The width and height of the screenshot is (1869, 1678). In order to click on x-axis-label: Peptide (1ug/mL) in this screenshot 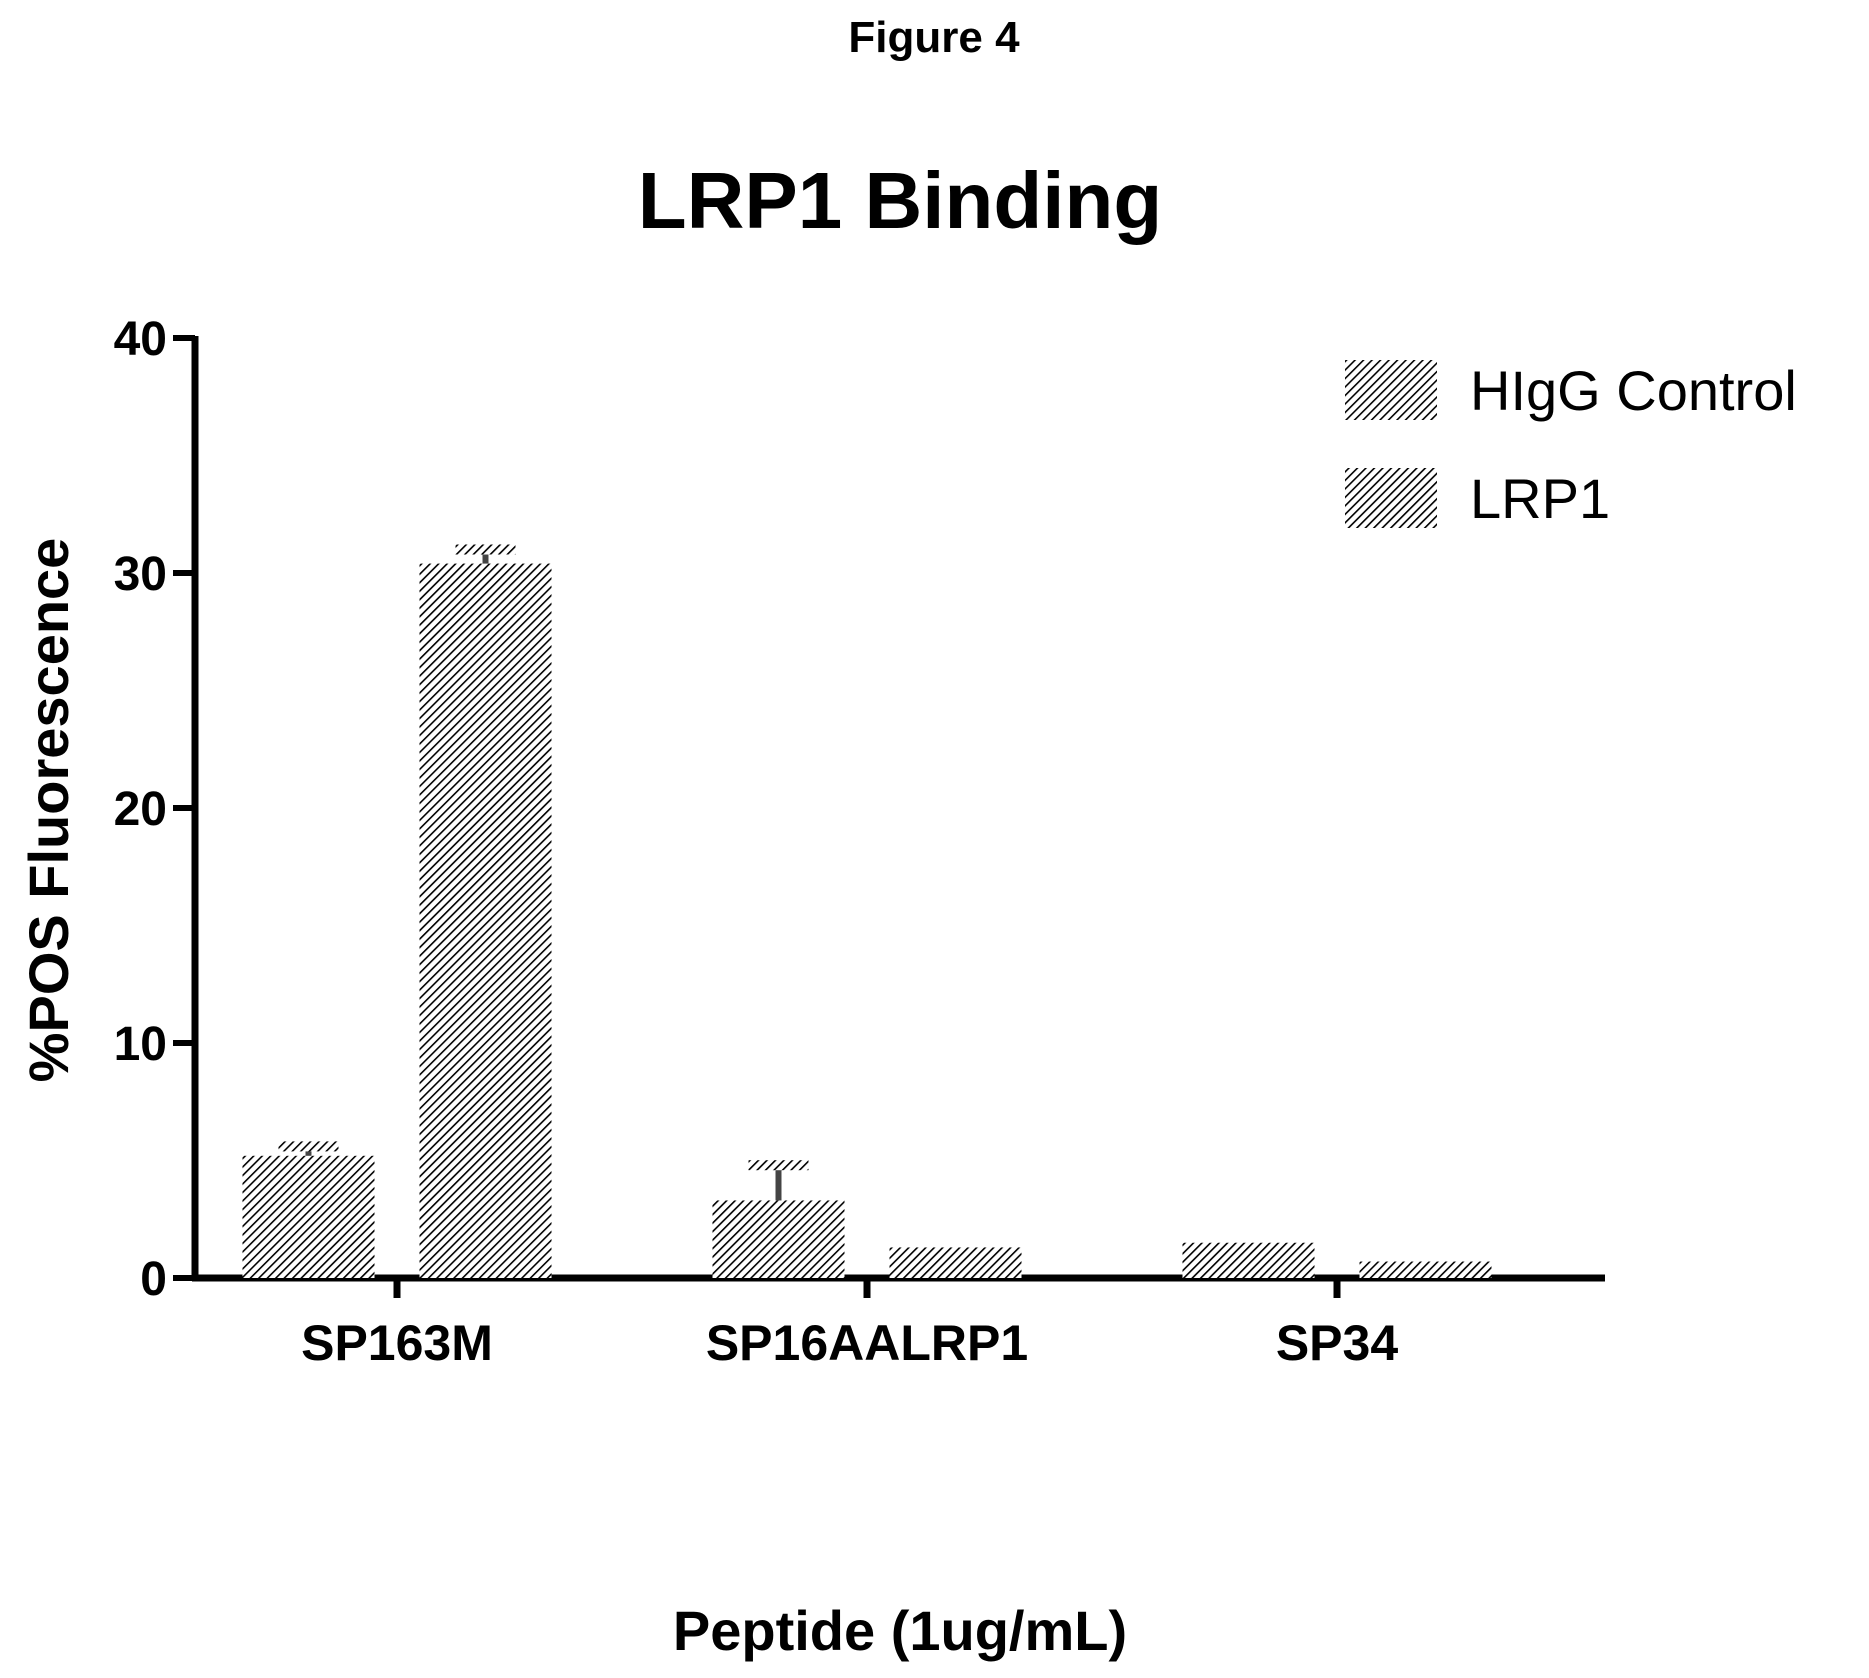, I will do `click(900, 1630)`.